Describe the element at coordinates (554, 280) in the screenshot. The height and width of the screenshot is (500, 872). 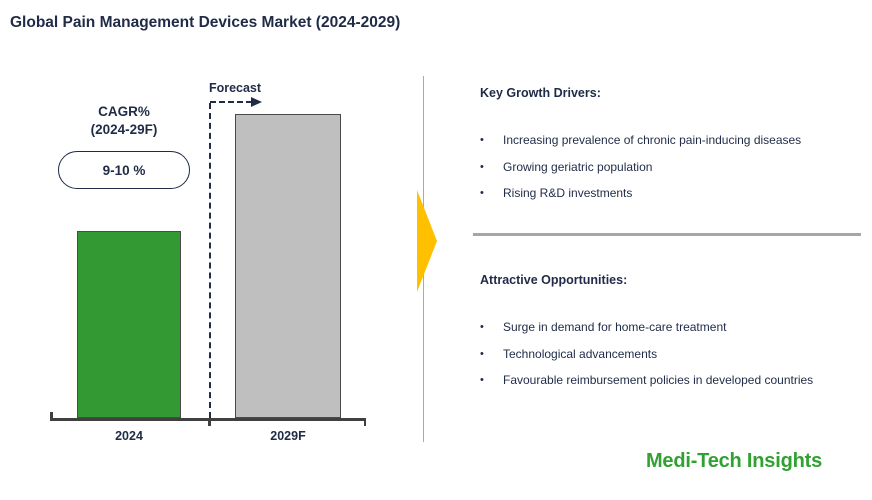
I see `section-heading-attractive-opportunities: Attractive Opportunities:` at that location.